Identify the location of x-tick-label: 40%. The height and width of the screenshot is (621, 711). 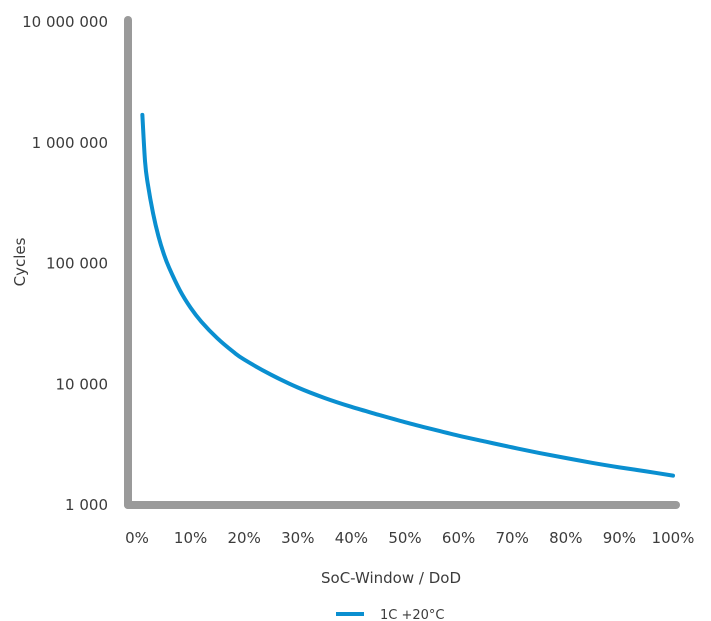
(351, 538).